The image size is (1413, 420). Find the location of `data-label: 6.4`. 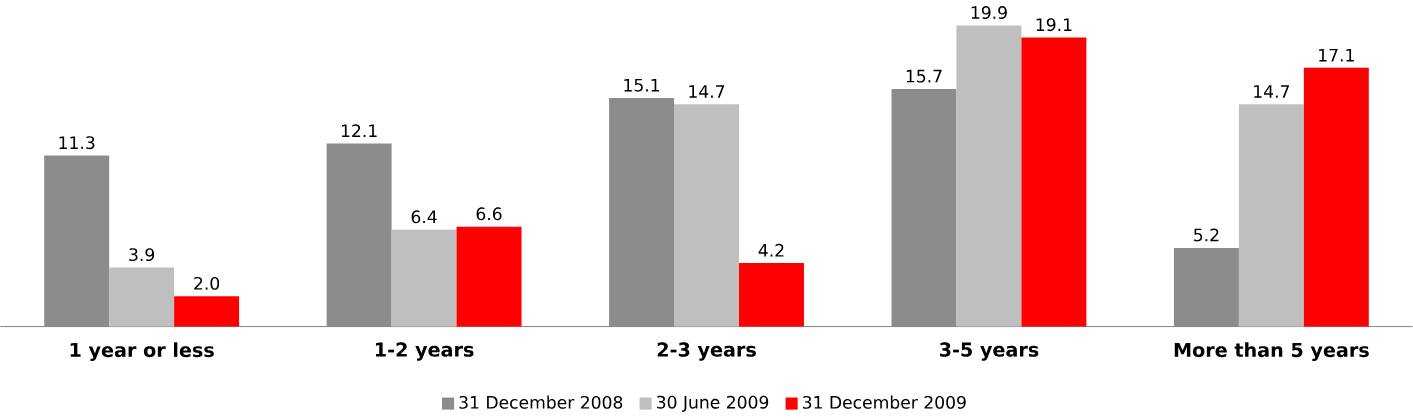

data-label: 6.4 is located at coordinates (424, 217).